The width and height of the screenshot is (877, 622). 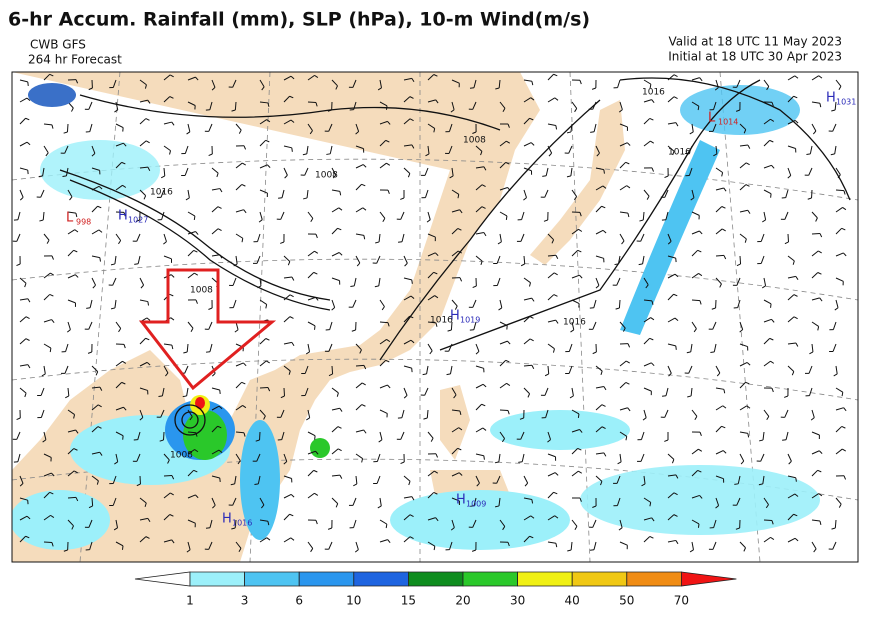 What do you see at coordinates (408, 601) in the screenshot?
I see `colorbar-tick-label: 15` at bounding box center [408, 601].